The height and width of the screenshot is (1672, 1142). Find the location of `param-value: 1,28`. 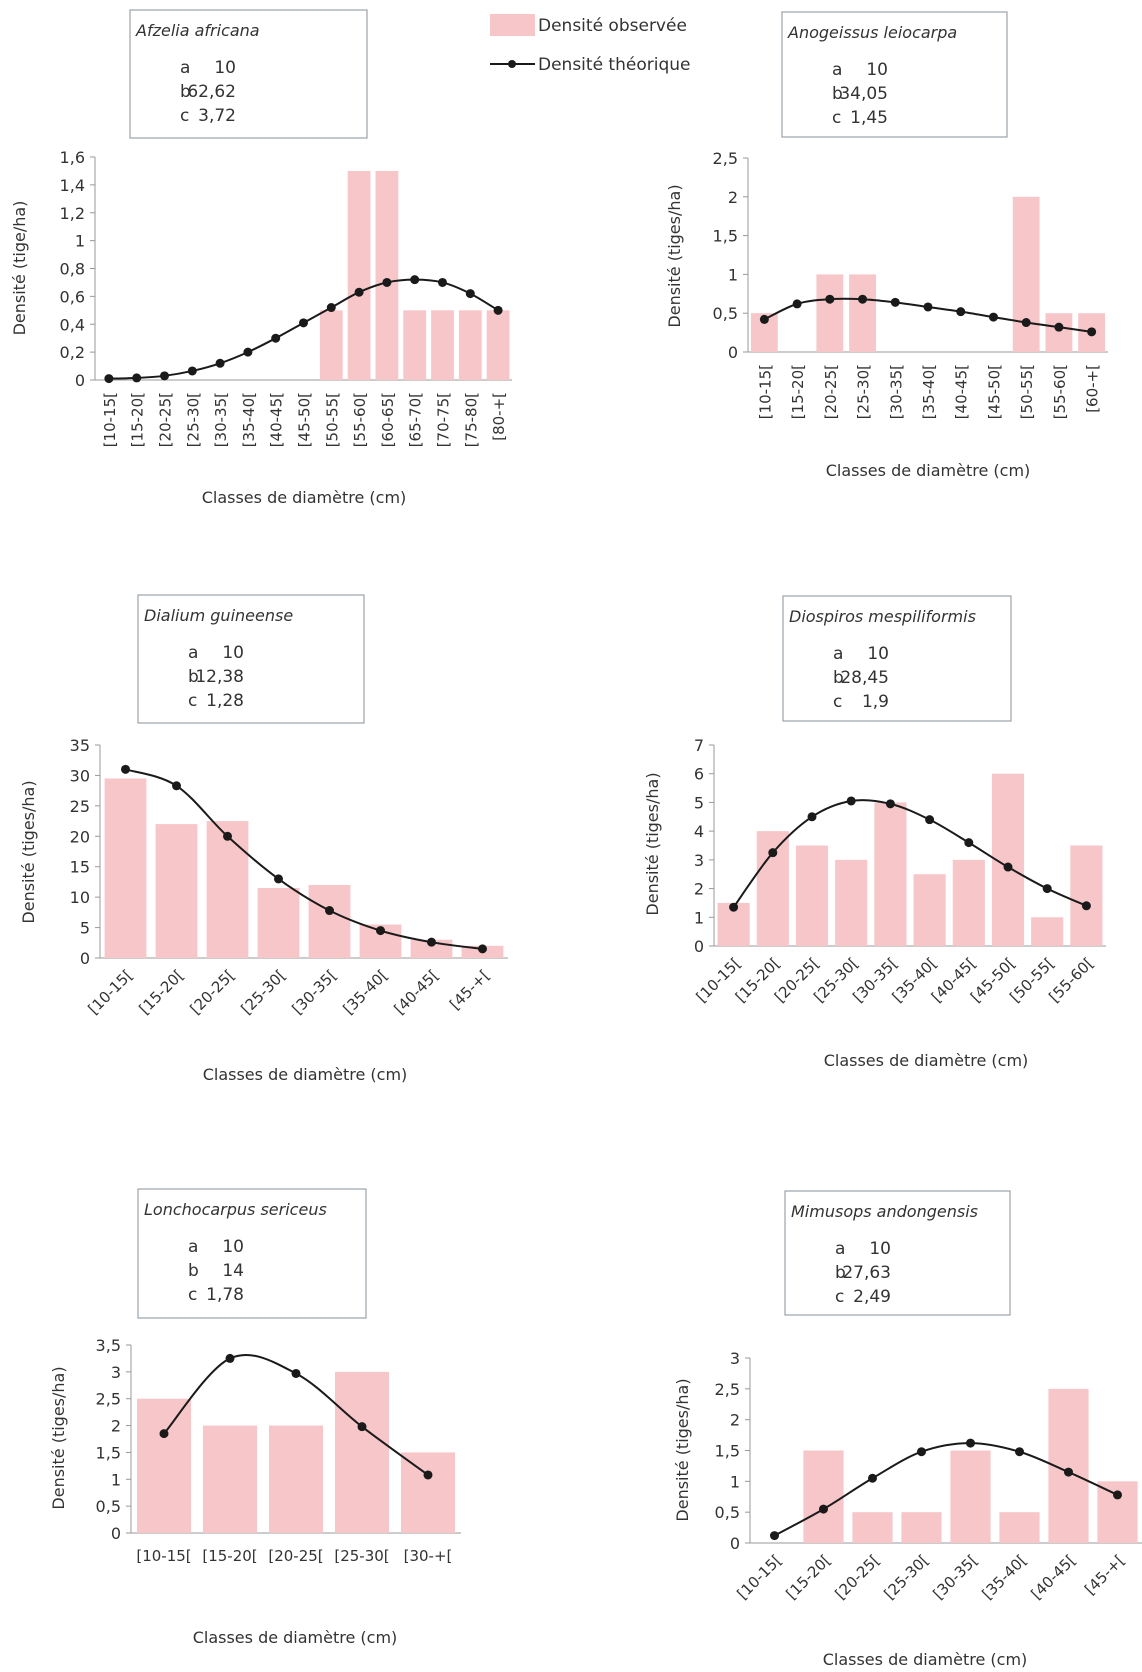

param-value: 1,28 is located at coordinates (225, 701).